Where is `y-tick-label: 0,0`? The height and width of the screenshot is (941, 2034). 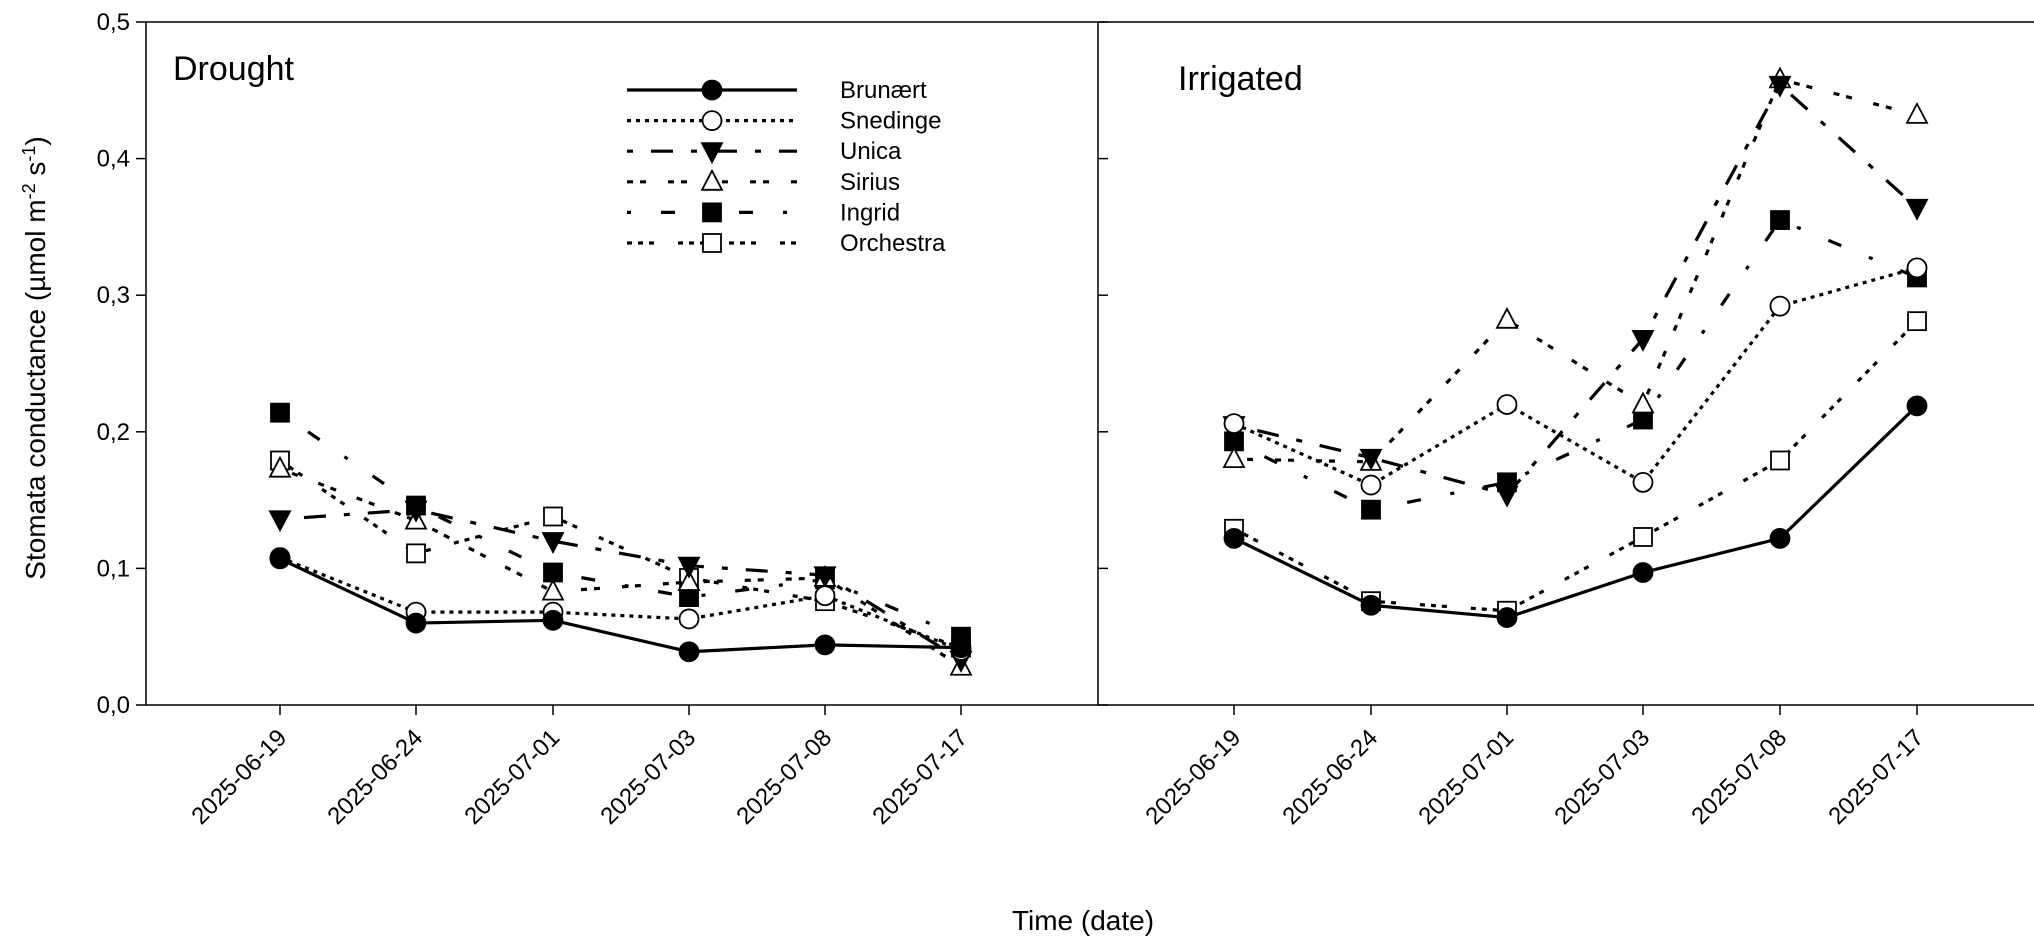
y-tick-label: 0,0 is located at coordinates (113, 705).